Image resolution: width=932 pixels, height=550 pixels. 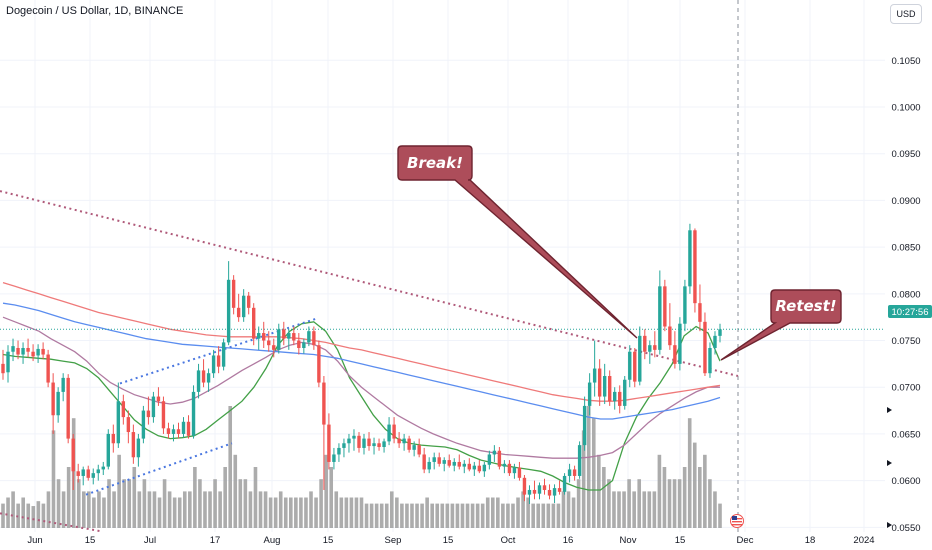 What do you see at coordinates (450, 540) in the screenshot?
I see `time-axis: Jun 15 Jul 17 Aug 15 Sep 15 Oct 16 Nov 15 Dec 18 2024` at bounding box center [450, 540].